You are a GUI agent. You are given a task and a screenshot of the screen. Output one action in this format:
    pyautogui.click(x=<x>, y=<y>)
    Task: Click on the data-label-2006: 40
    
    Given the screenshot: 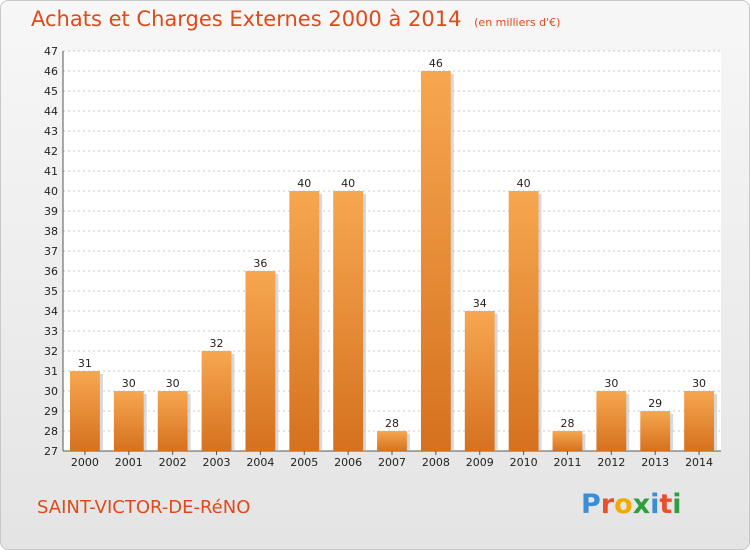 What is the action you would take?
    pyautogui.click(x=348, y=183)
    